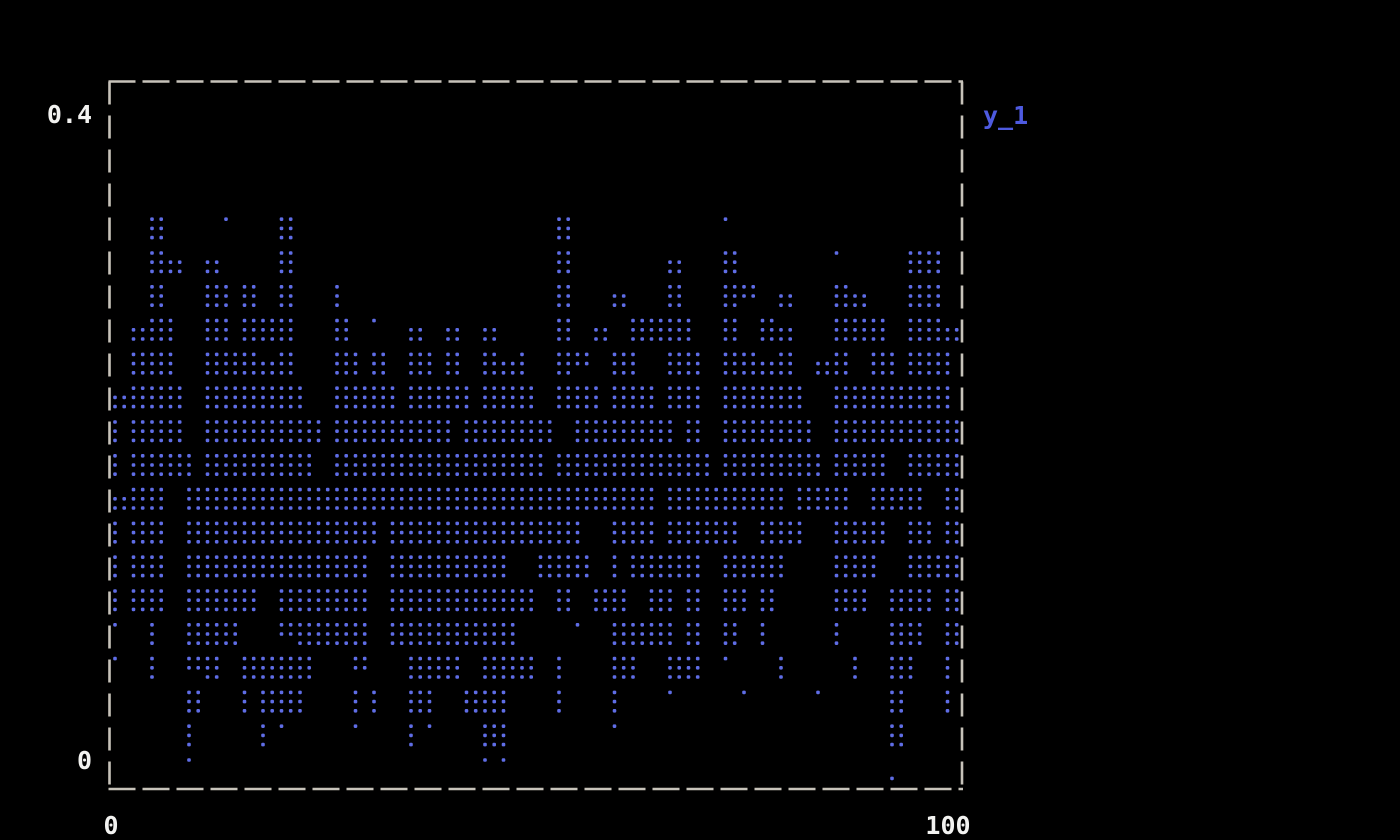 This screenshot has width=1400, height=840. I want to click on y-axis-tick-label-bottom: 0, so click(84, 760).